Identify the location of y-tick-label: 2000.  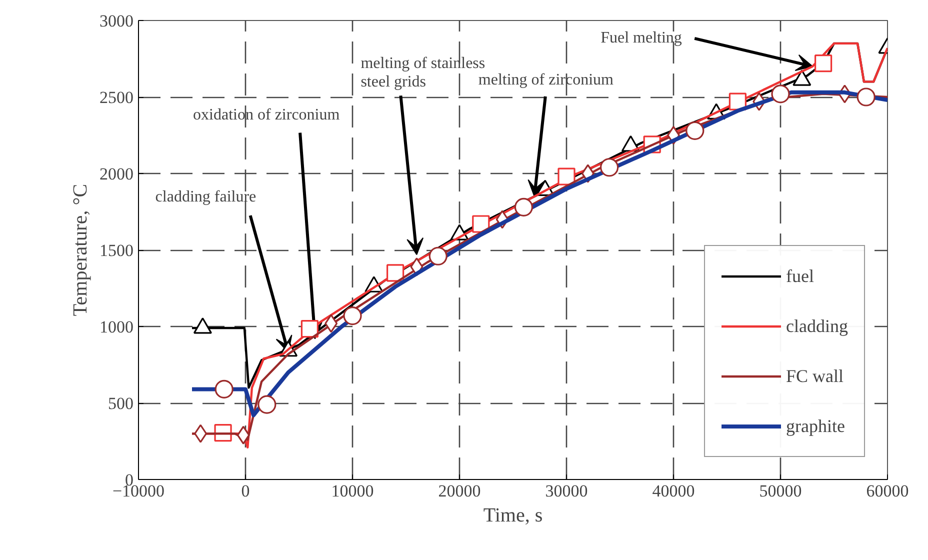
(117, 174).